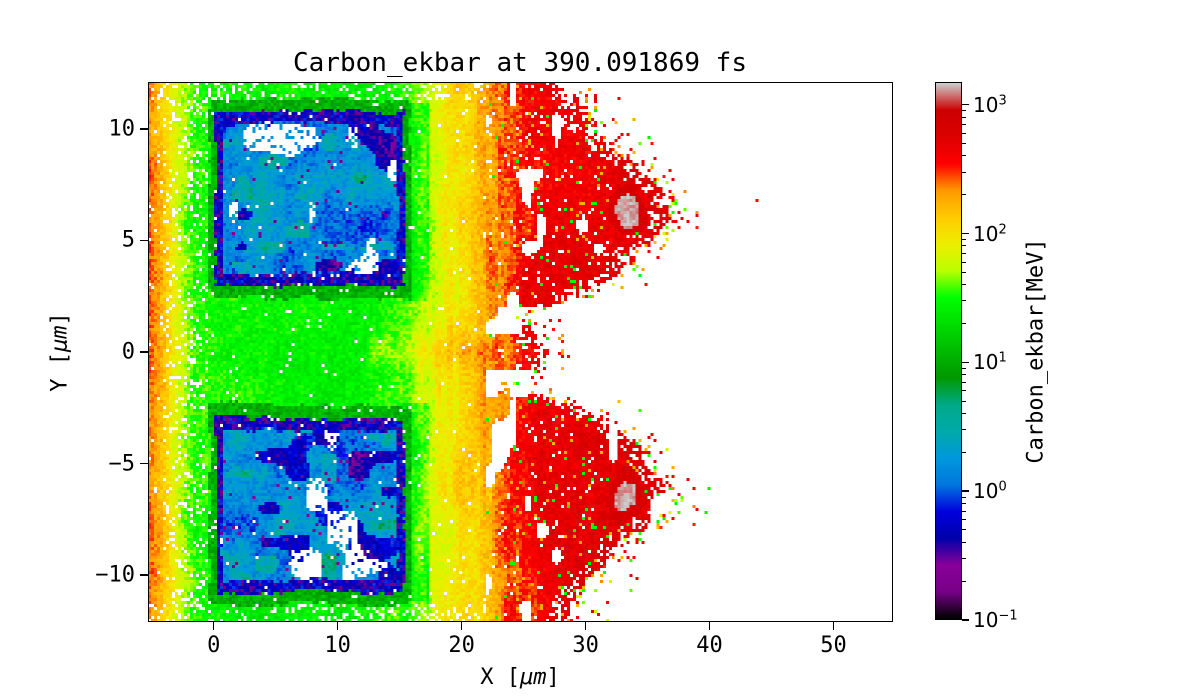 This screenshot has width=1200, height=700. What do you see at coordinates (990, 233) in the screenshot?
I see `colorbar-tick-label: 10²` at bounding box center [990, 233].